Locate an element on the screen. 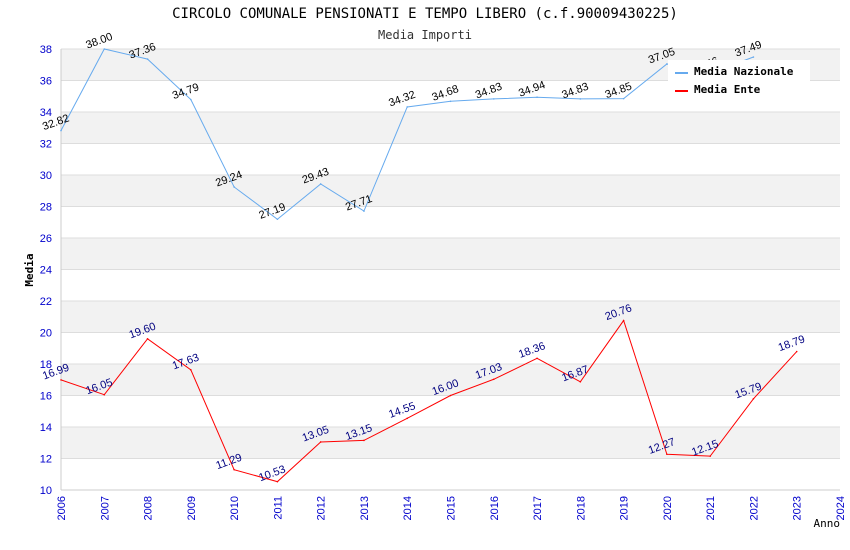 The width and height of the screenshot is (850, 550). x-tick-label: 2010 is located at coordinates (235, 508).